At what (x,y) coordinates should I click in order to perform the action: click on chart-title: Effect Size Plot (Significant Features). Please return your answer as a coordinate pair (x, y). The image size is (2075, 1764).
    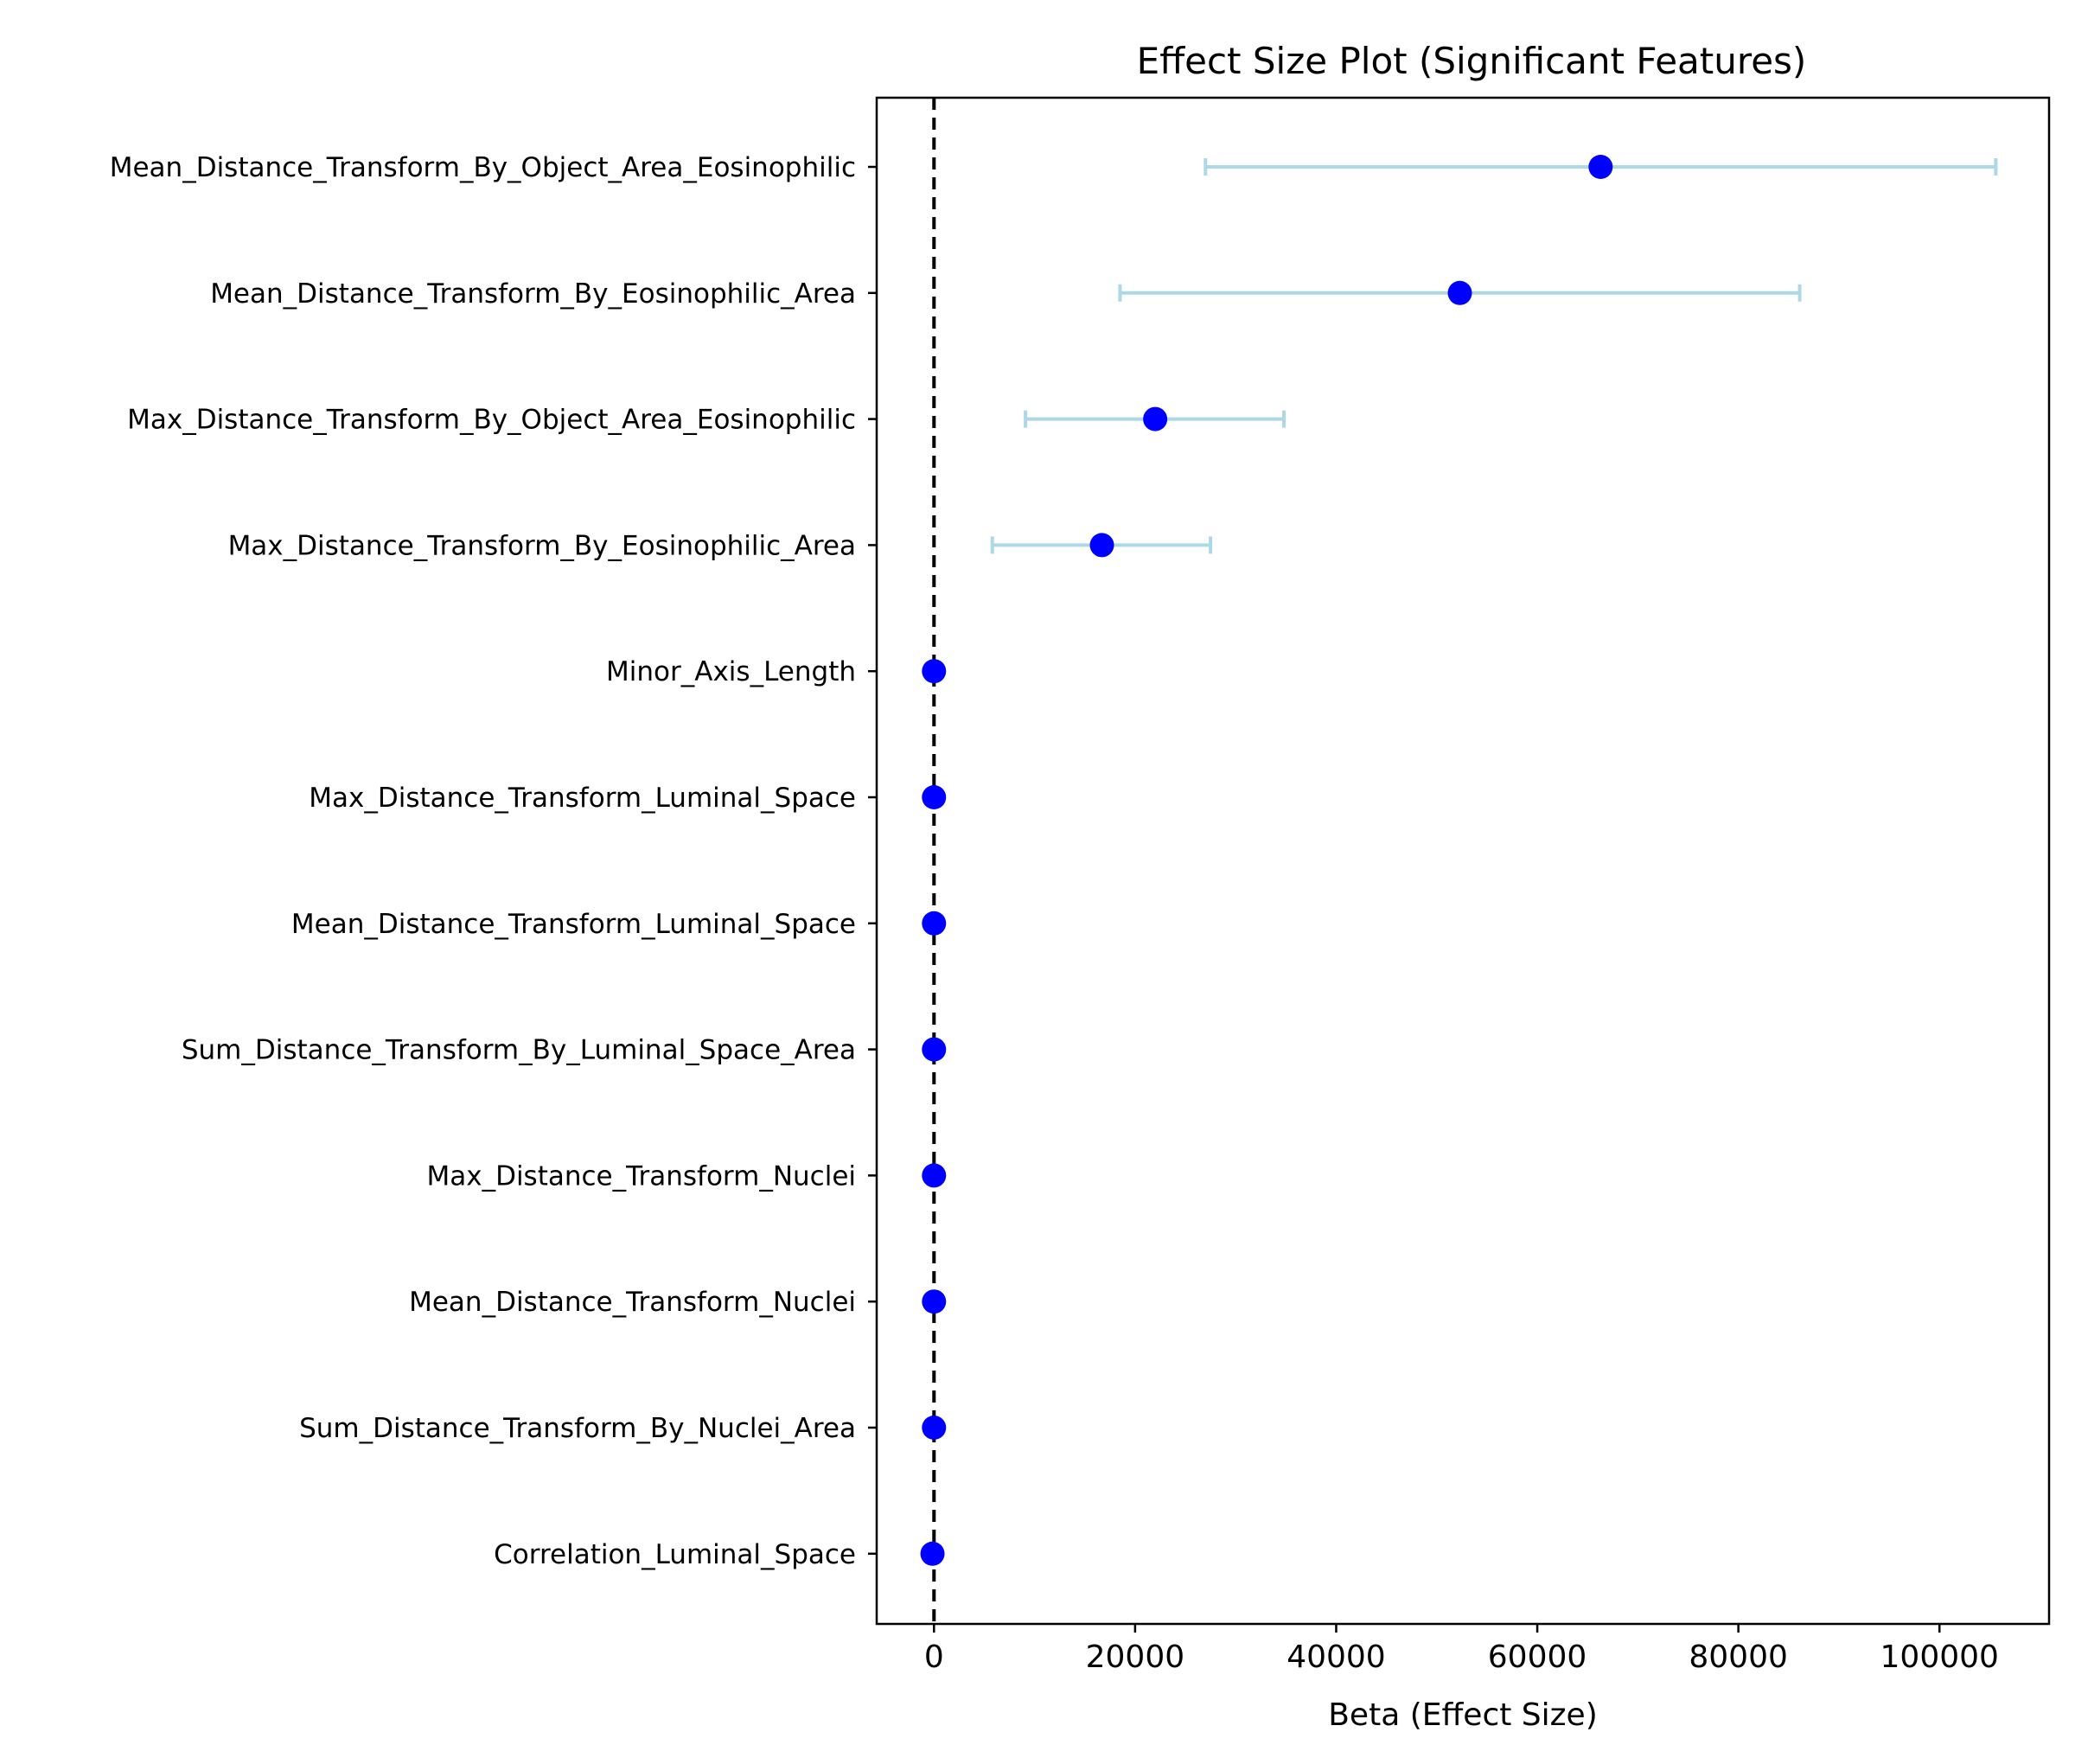
    Looking at the image, I should click on (1472, 61).